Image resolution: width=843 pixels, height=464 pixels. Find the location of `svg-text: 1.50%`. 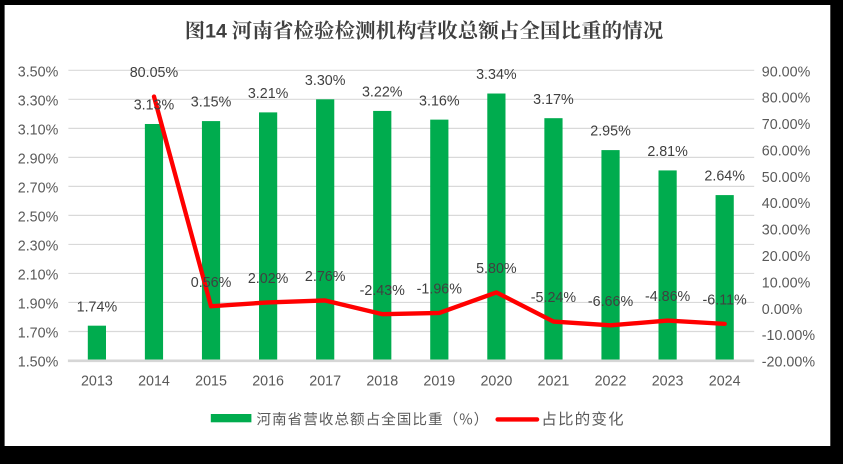

svg-text: 1.50% is located at coordinates (38, 363).